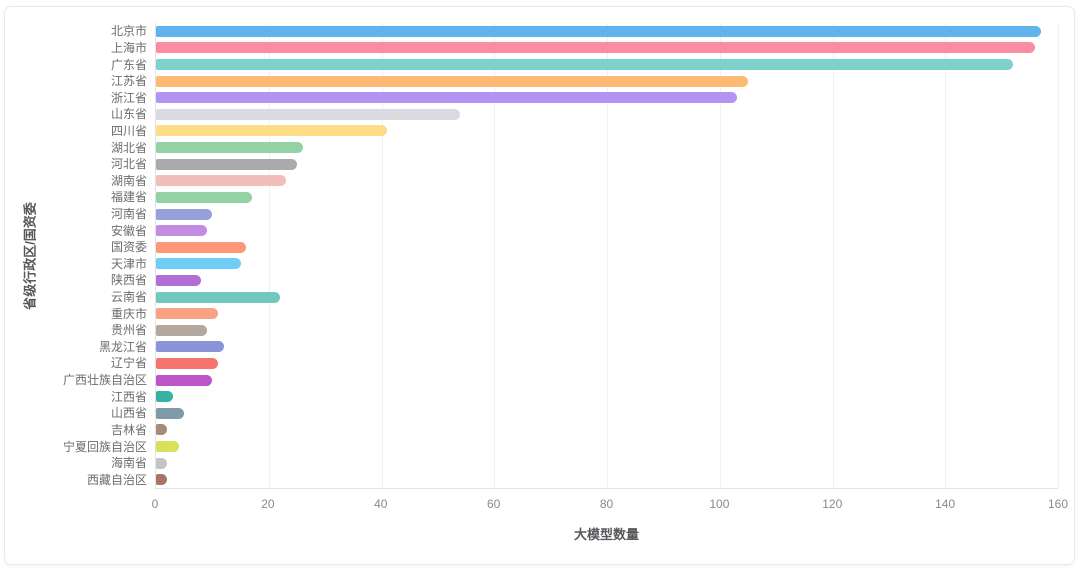  I want to click on bar-福建省, so click(204, 197).